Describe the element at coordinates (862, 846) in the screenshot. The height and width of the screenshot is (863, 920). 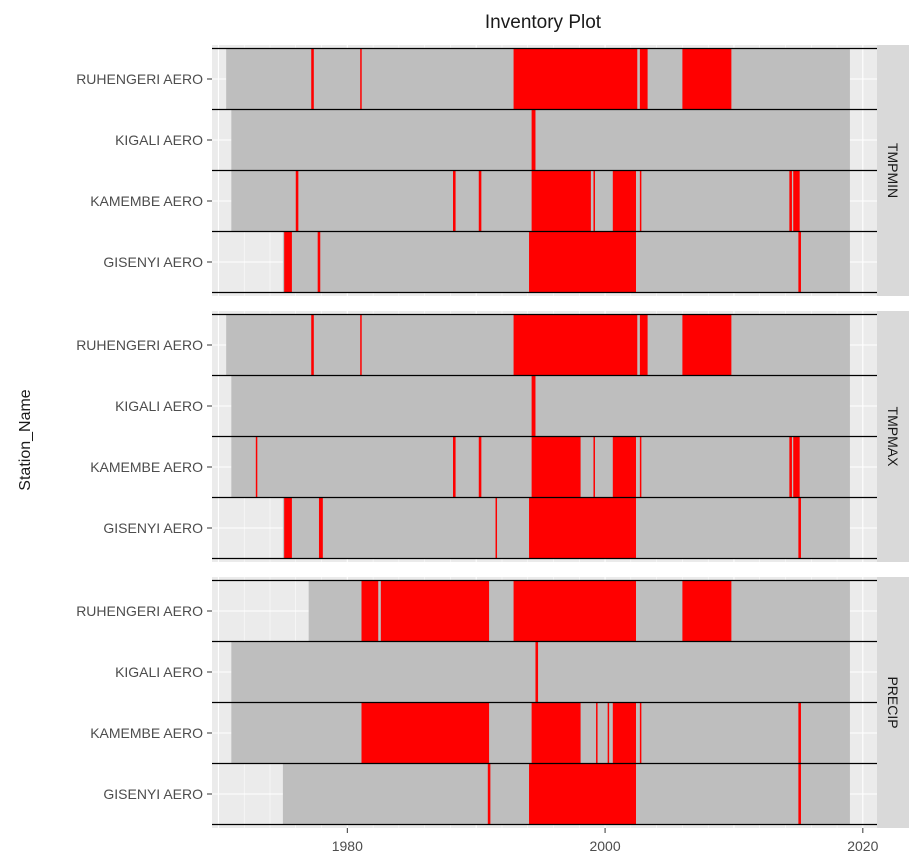
I see `x-tick-label: 2020` at that location.